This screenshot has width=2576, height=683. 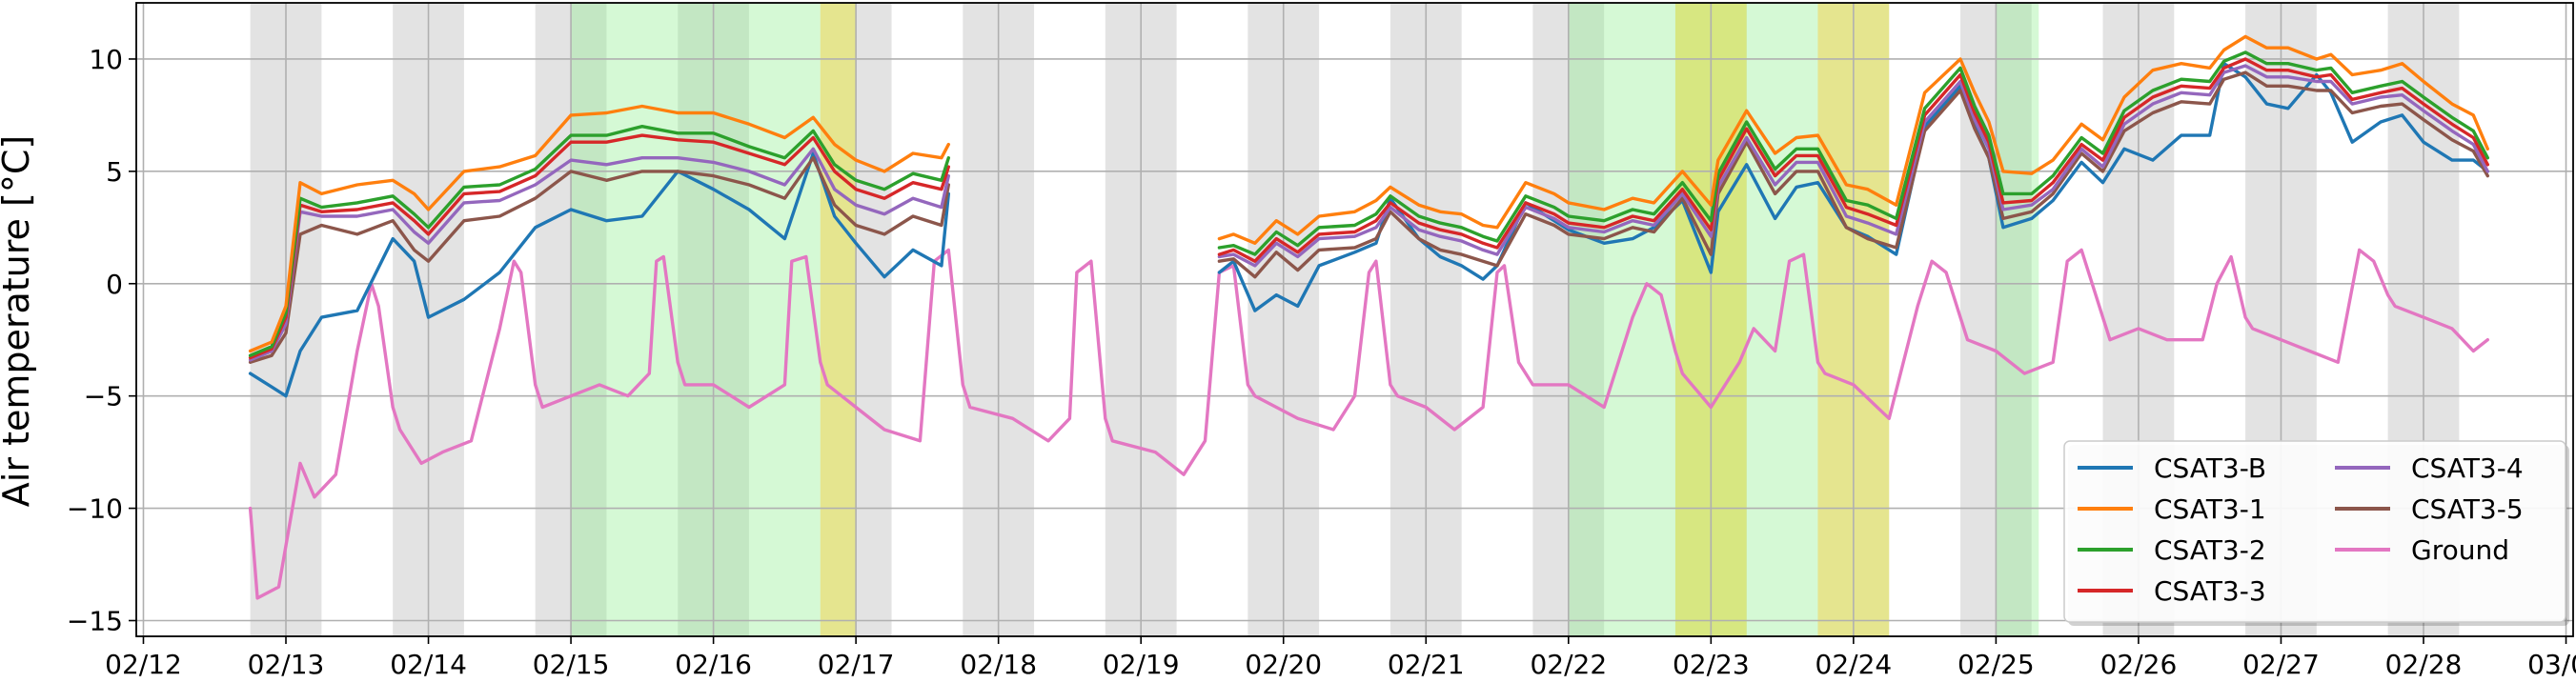 I want to click on legend-label-1: CSAT3-1, so click(x=2210, y=509).